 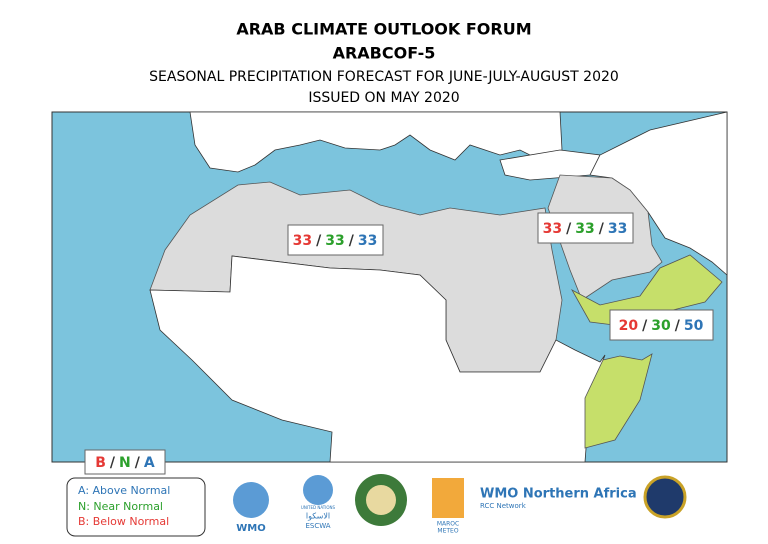 What do you see at coordinates (251, 500) in the screenshot?
I see `wmo-logo` at bounding box center [251, 500].